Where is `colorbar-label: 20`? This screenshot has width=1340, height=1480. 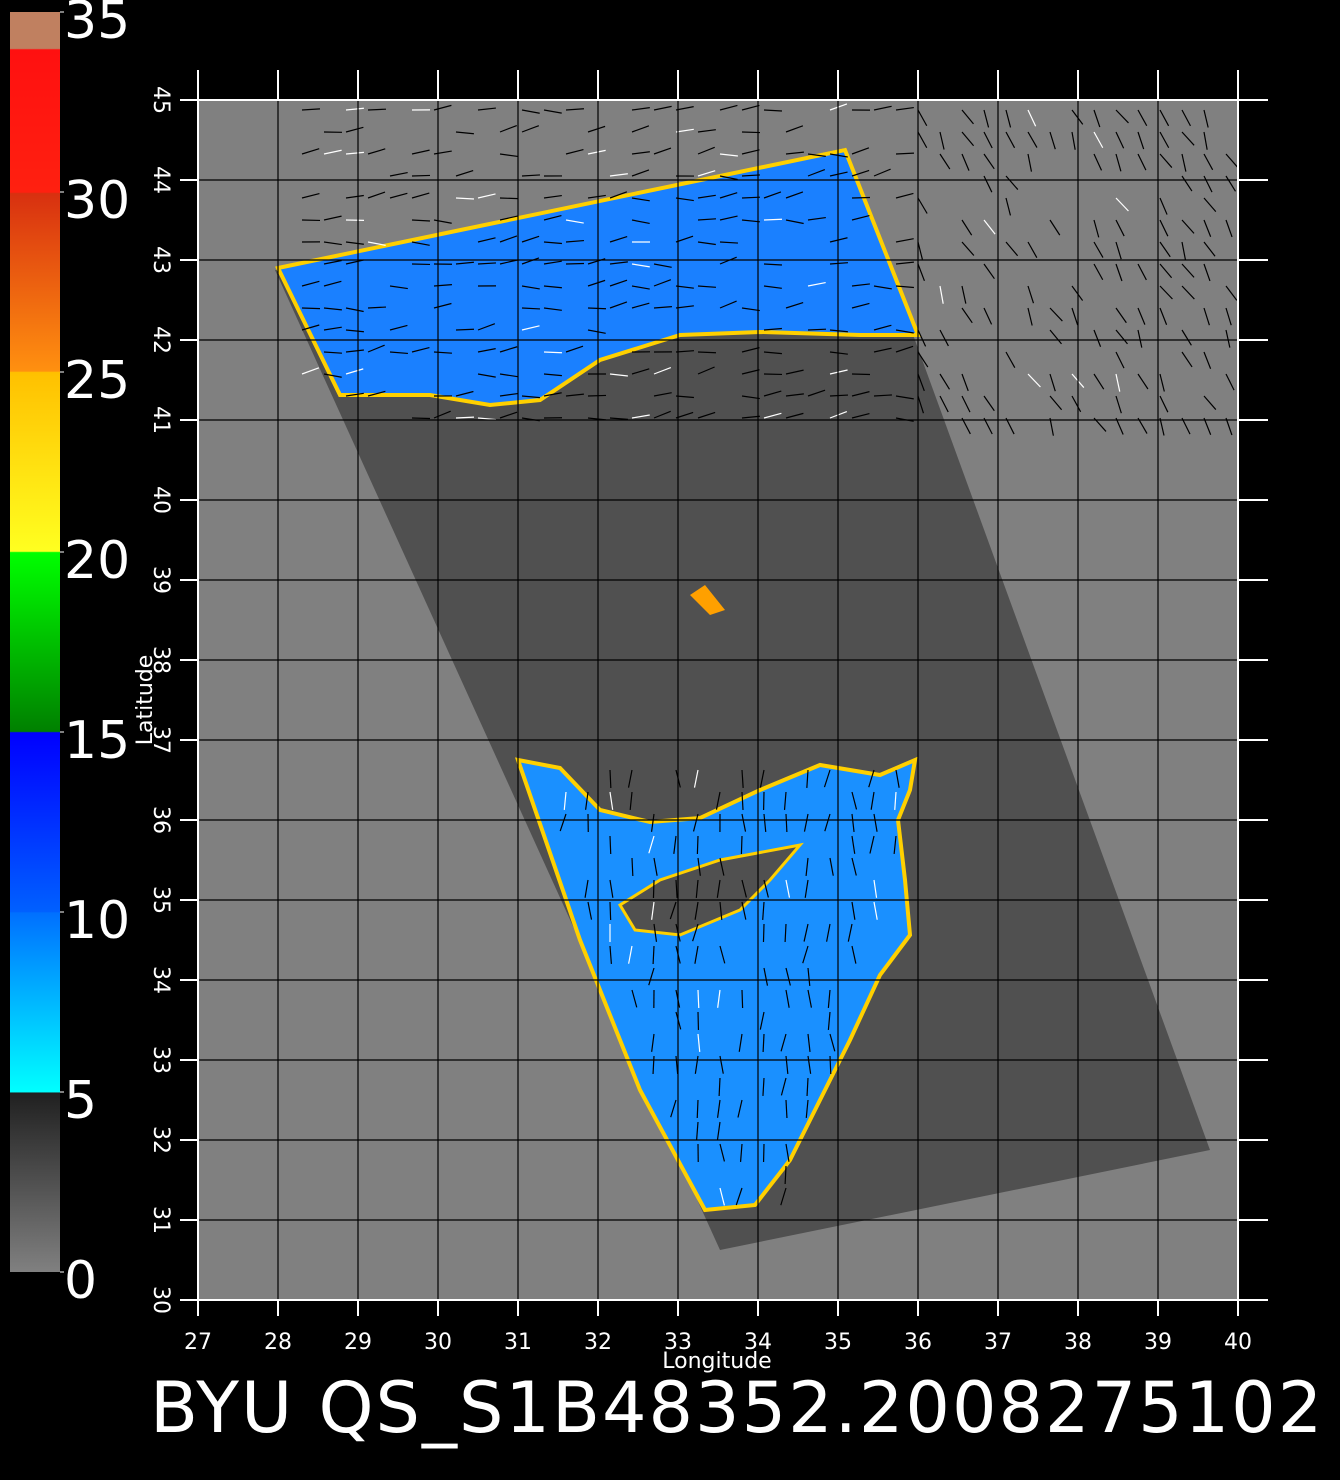 colorbar-label: 20 is located at coordinates (97, 561).